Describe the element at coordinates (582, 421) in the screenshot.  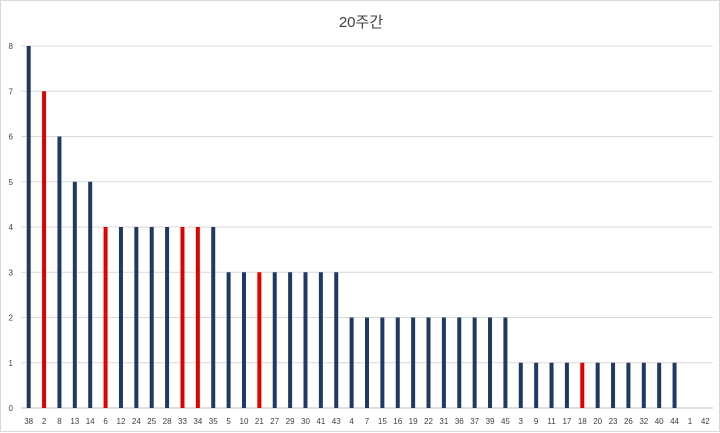
I see `x-tick-label: 18` at that location.